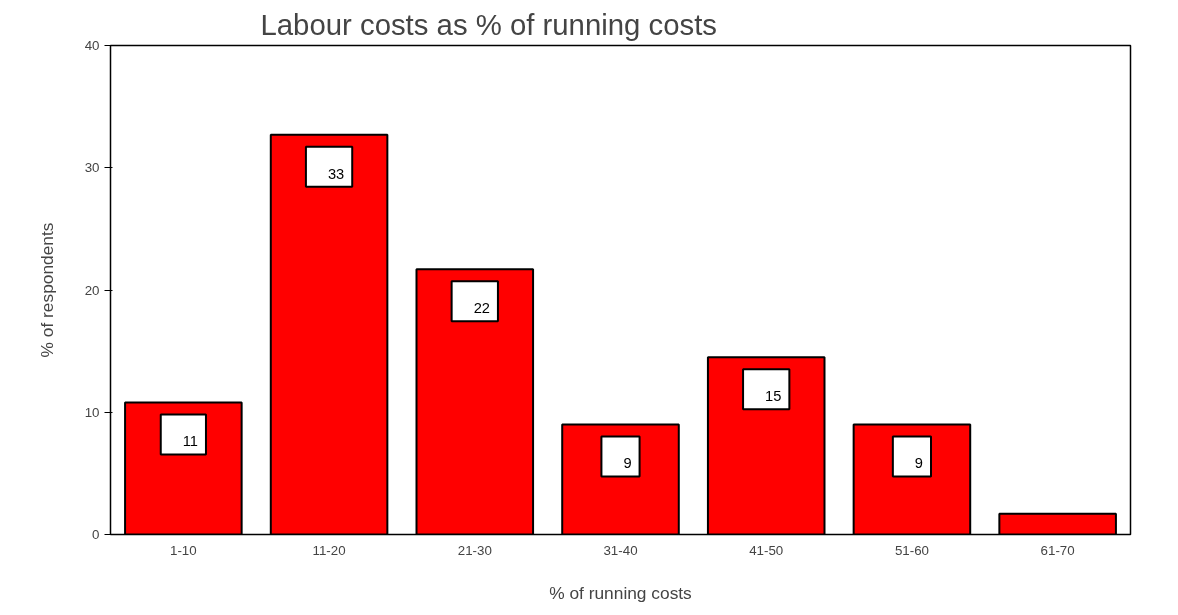  I want to click on y-tick-label: 0, so click(96, 534).